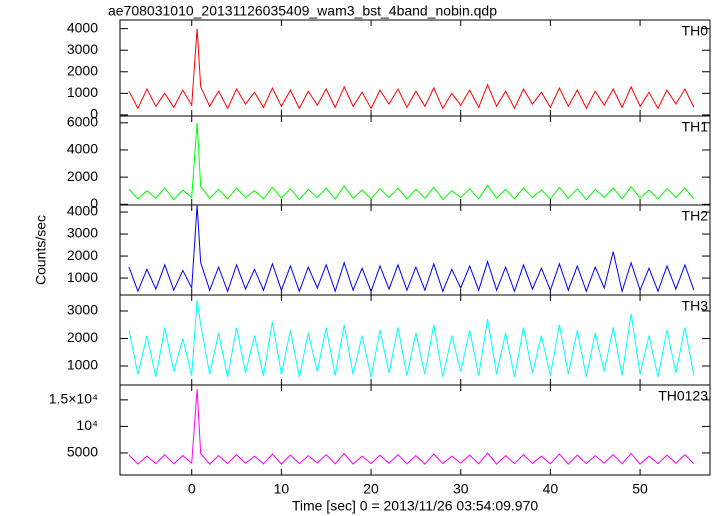 The image size is (717, 516). I want to click on x-tick-label: 40, so click(551, 489).